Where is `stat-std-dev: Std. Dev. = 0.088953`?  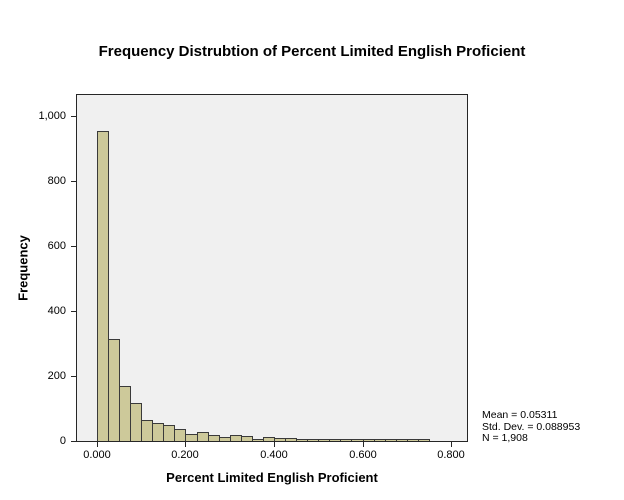 stat-std-dev: Std. Dev. = 0.088953 is located at coordinates (531, 426).